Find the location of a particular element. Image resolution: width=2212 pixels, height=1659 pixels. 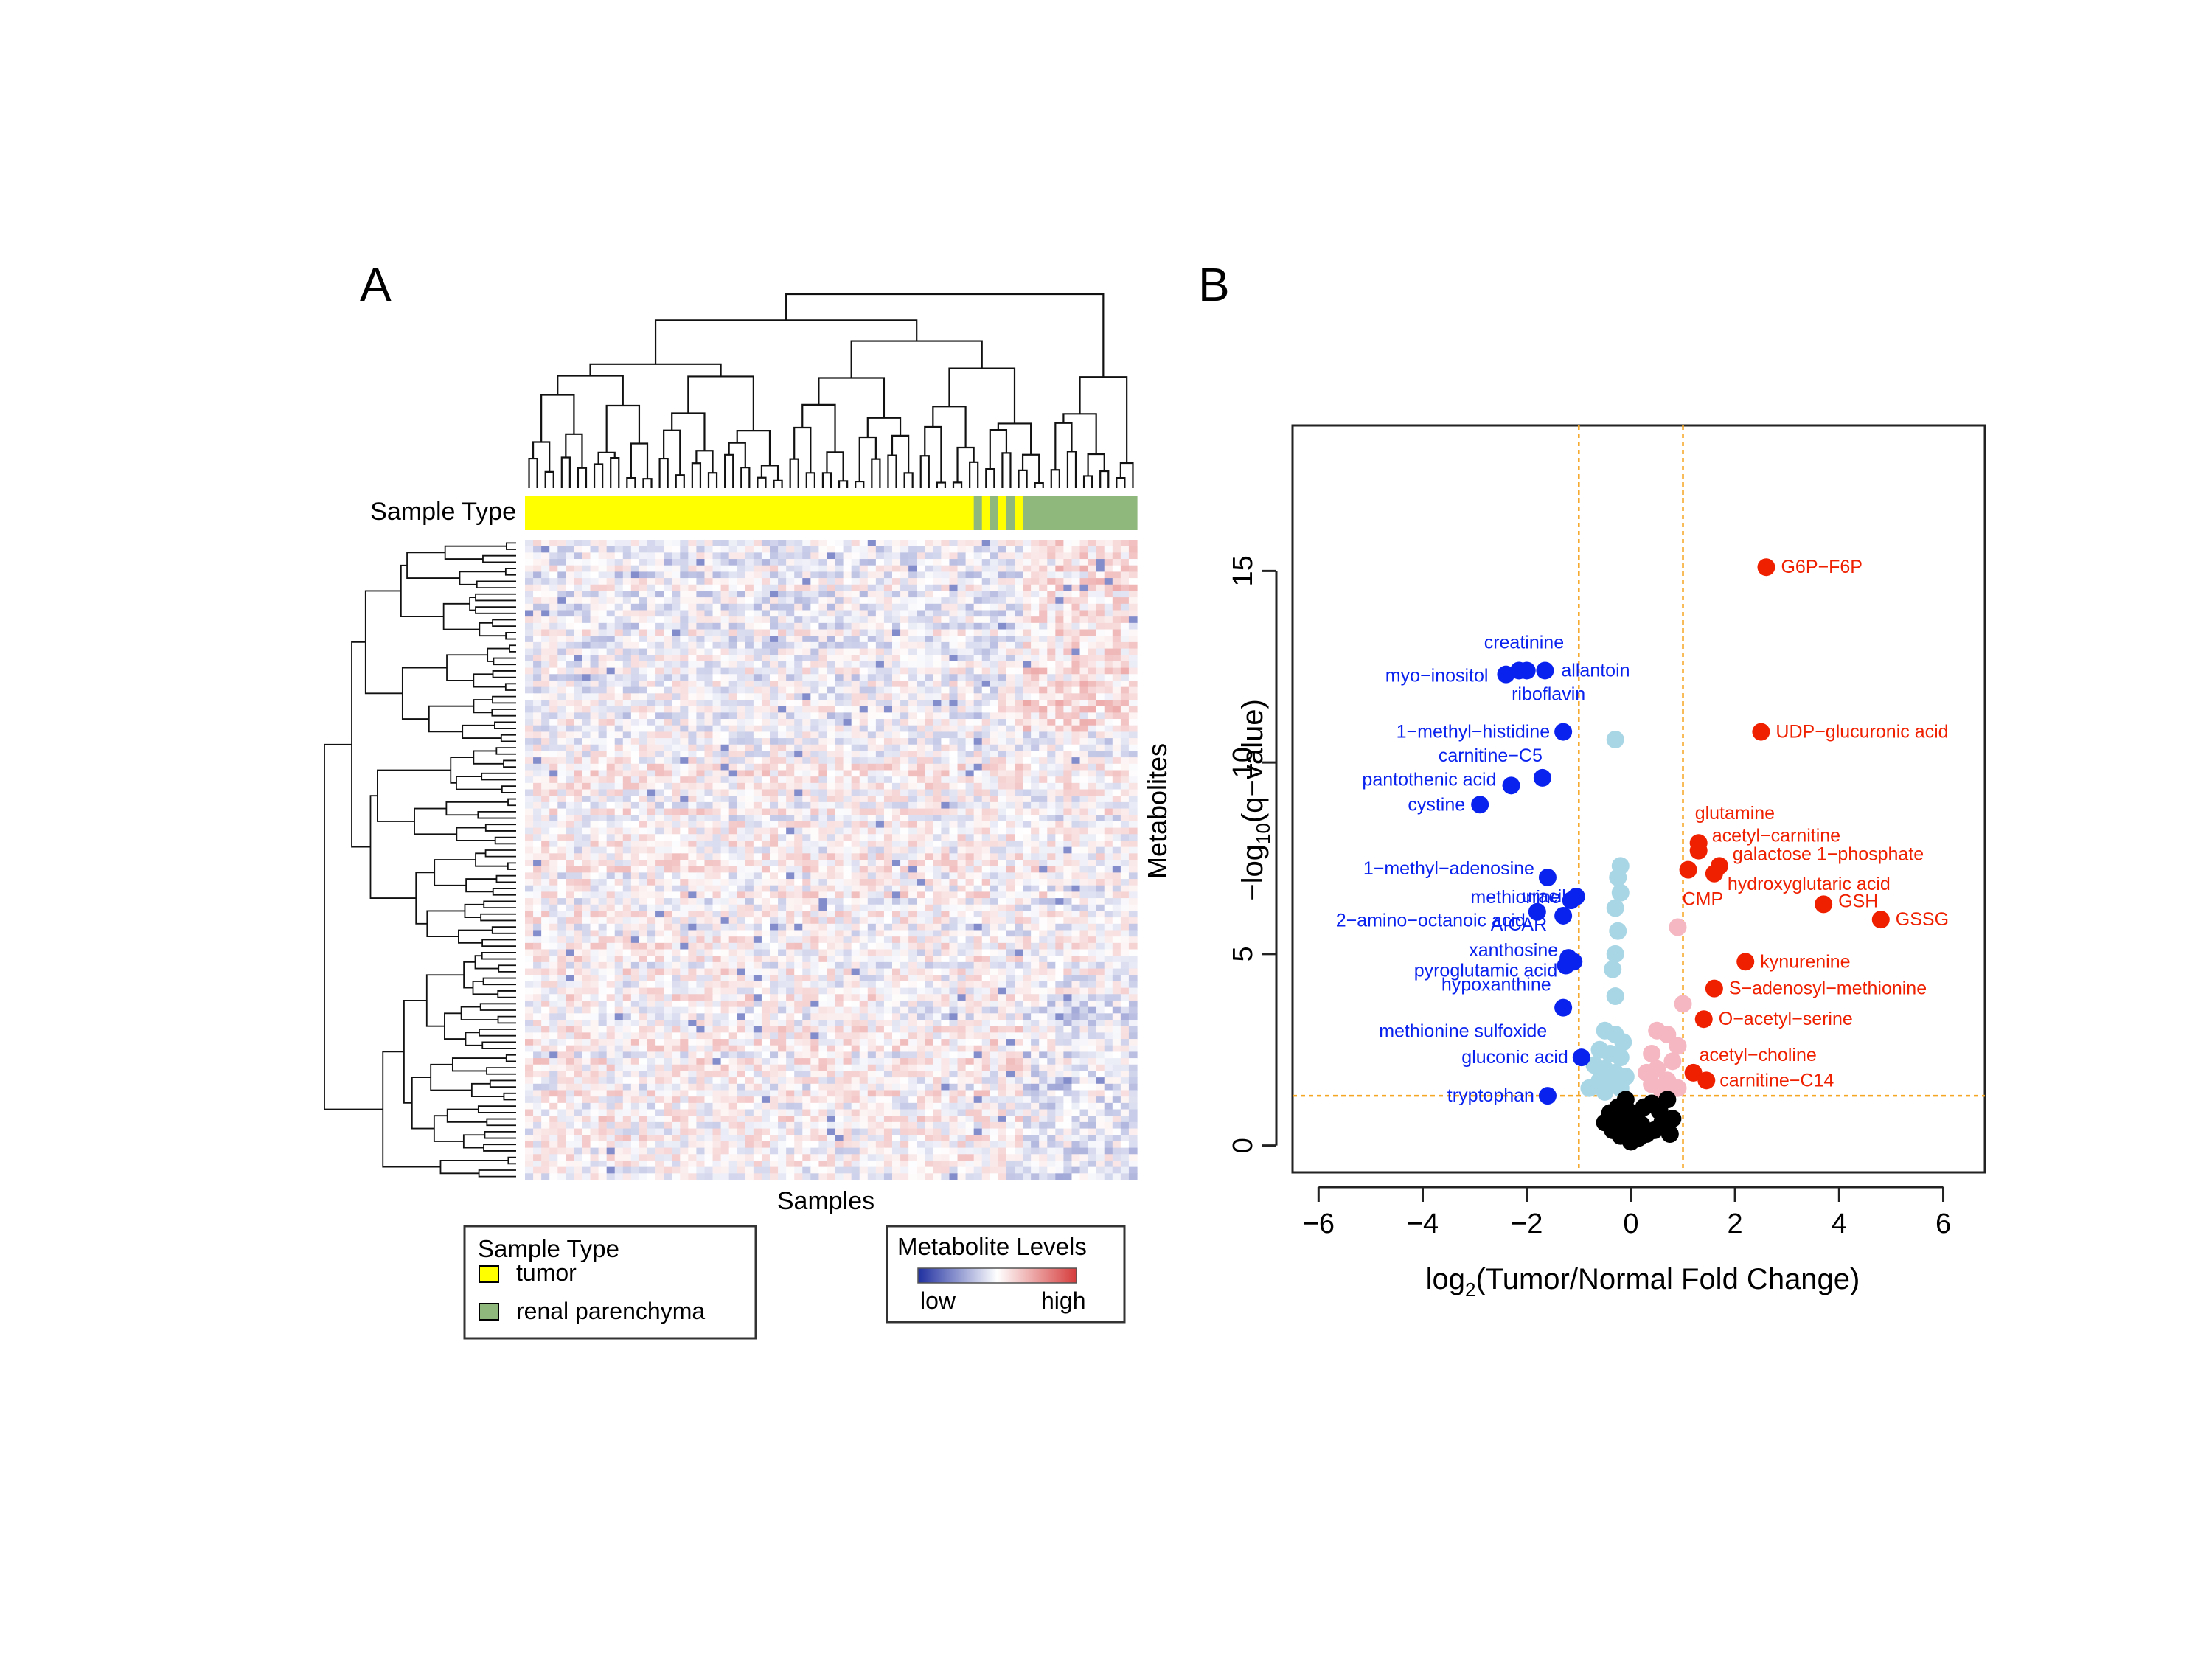

sample-type-cell is located at coordinates (586, 513).